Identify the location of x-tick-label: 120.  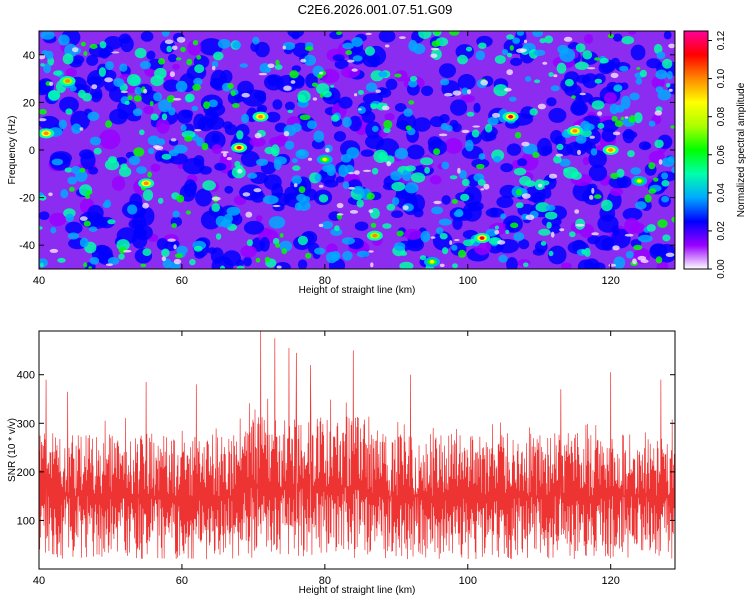
(611, 281).